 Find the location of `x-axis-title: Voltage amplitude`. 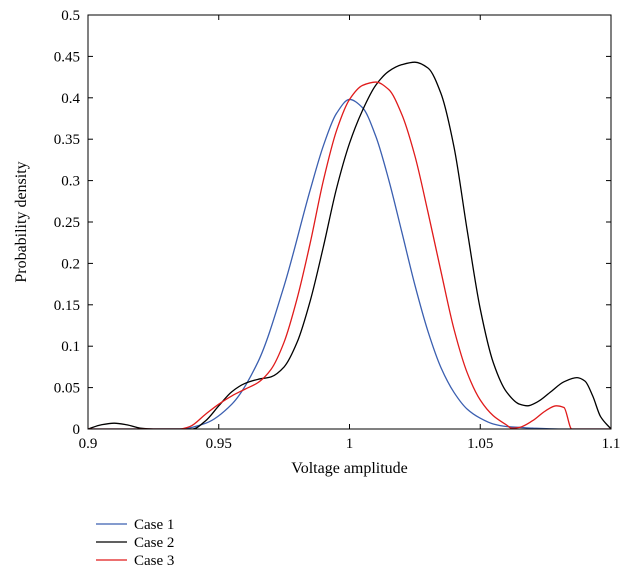

x-axis-title: Voltage amplitude is located at coordinates (349, 468).